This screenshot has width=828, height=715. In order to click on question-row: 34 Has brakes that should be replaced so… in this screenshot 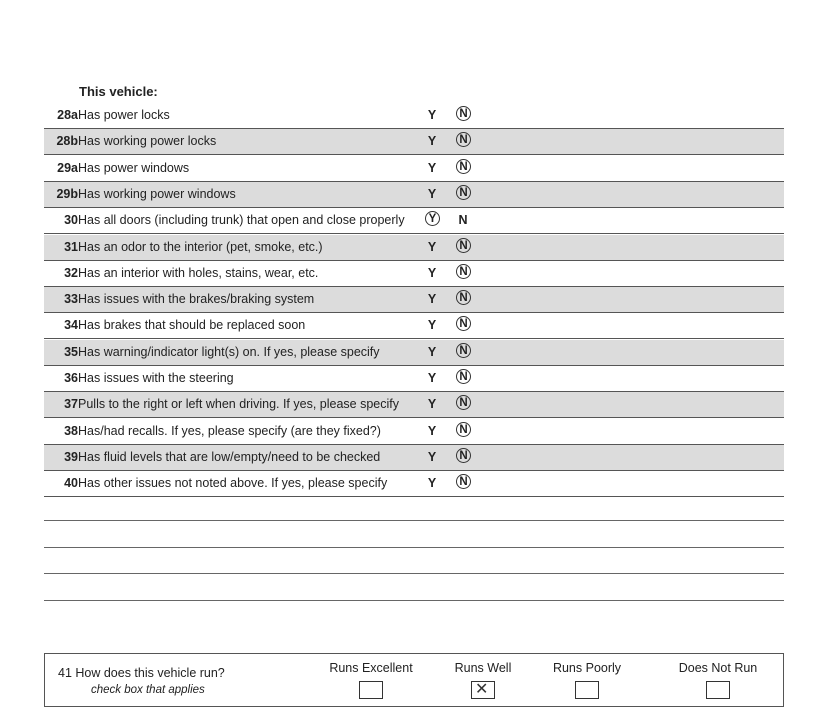, I will do `click(414, 326)`.